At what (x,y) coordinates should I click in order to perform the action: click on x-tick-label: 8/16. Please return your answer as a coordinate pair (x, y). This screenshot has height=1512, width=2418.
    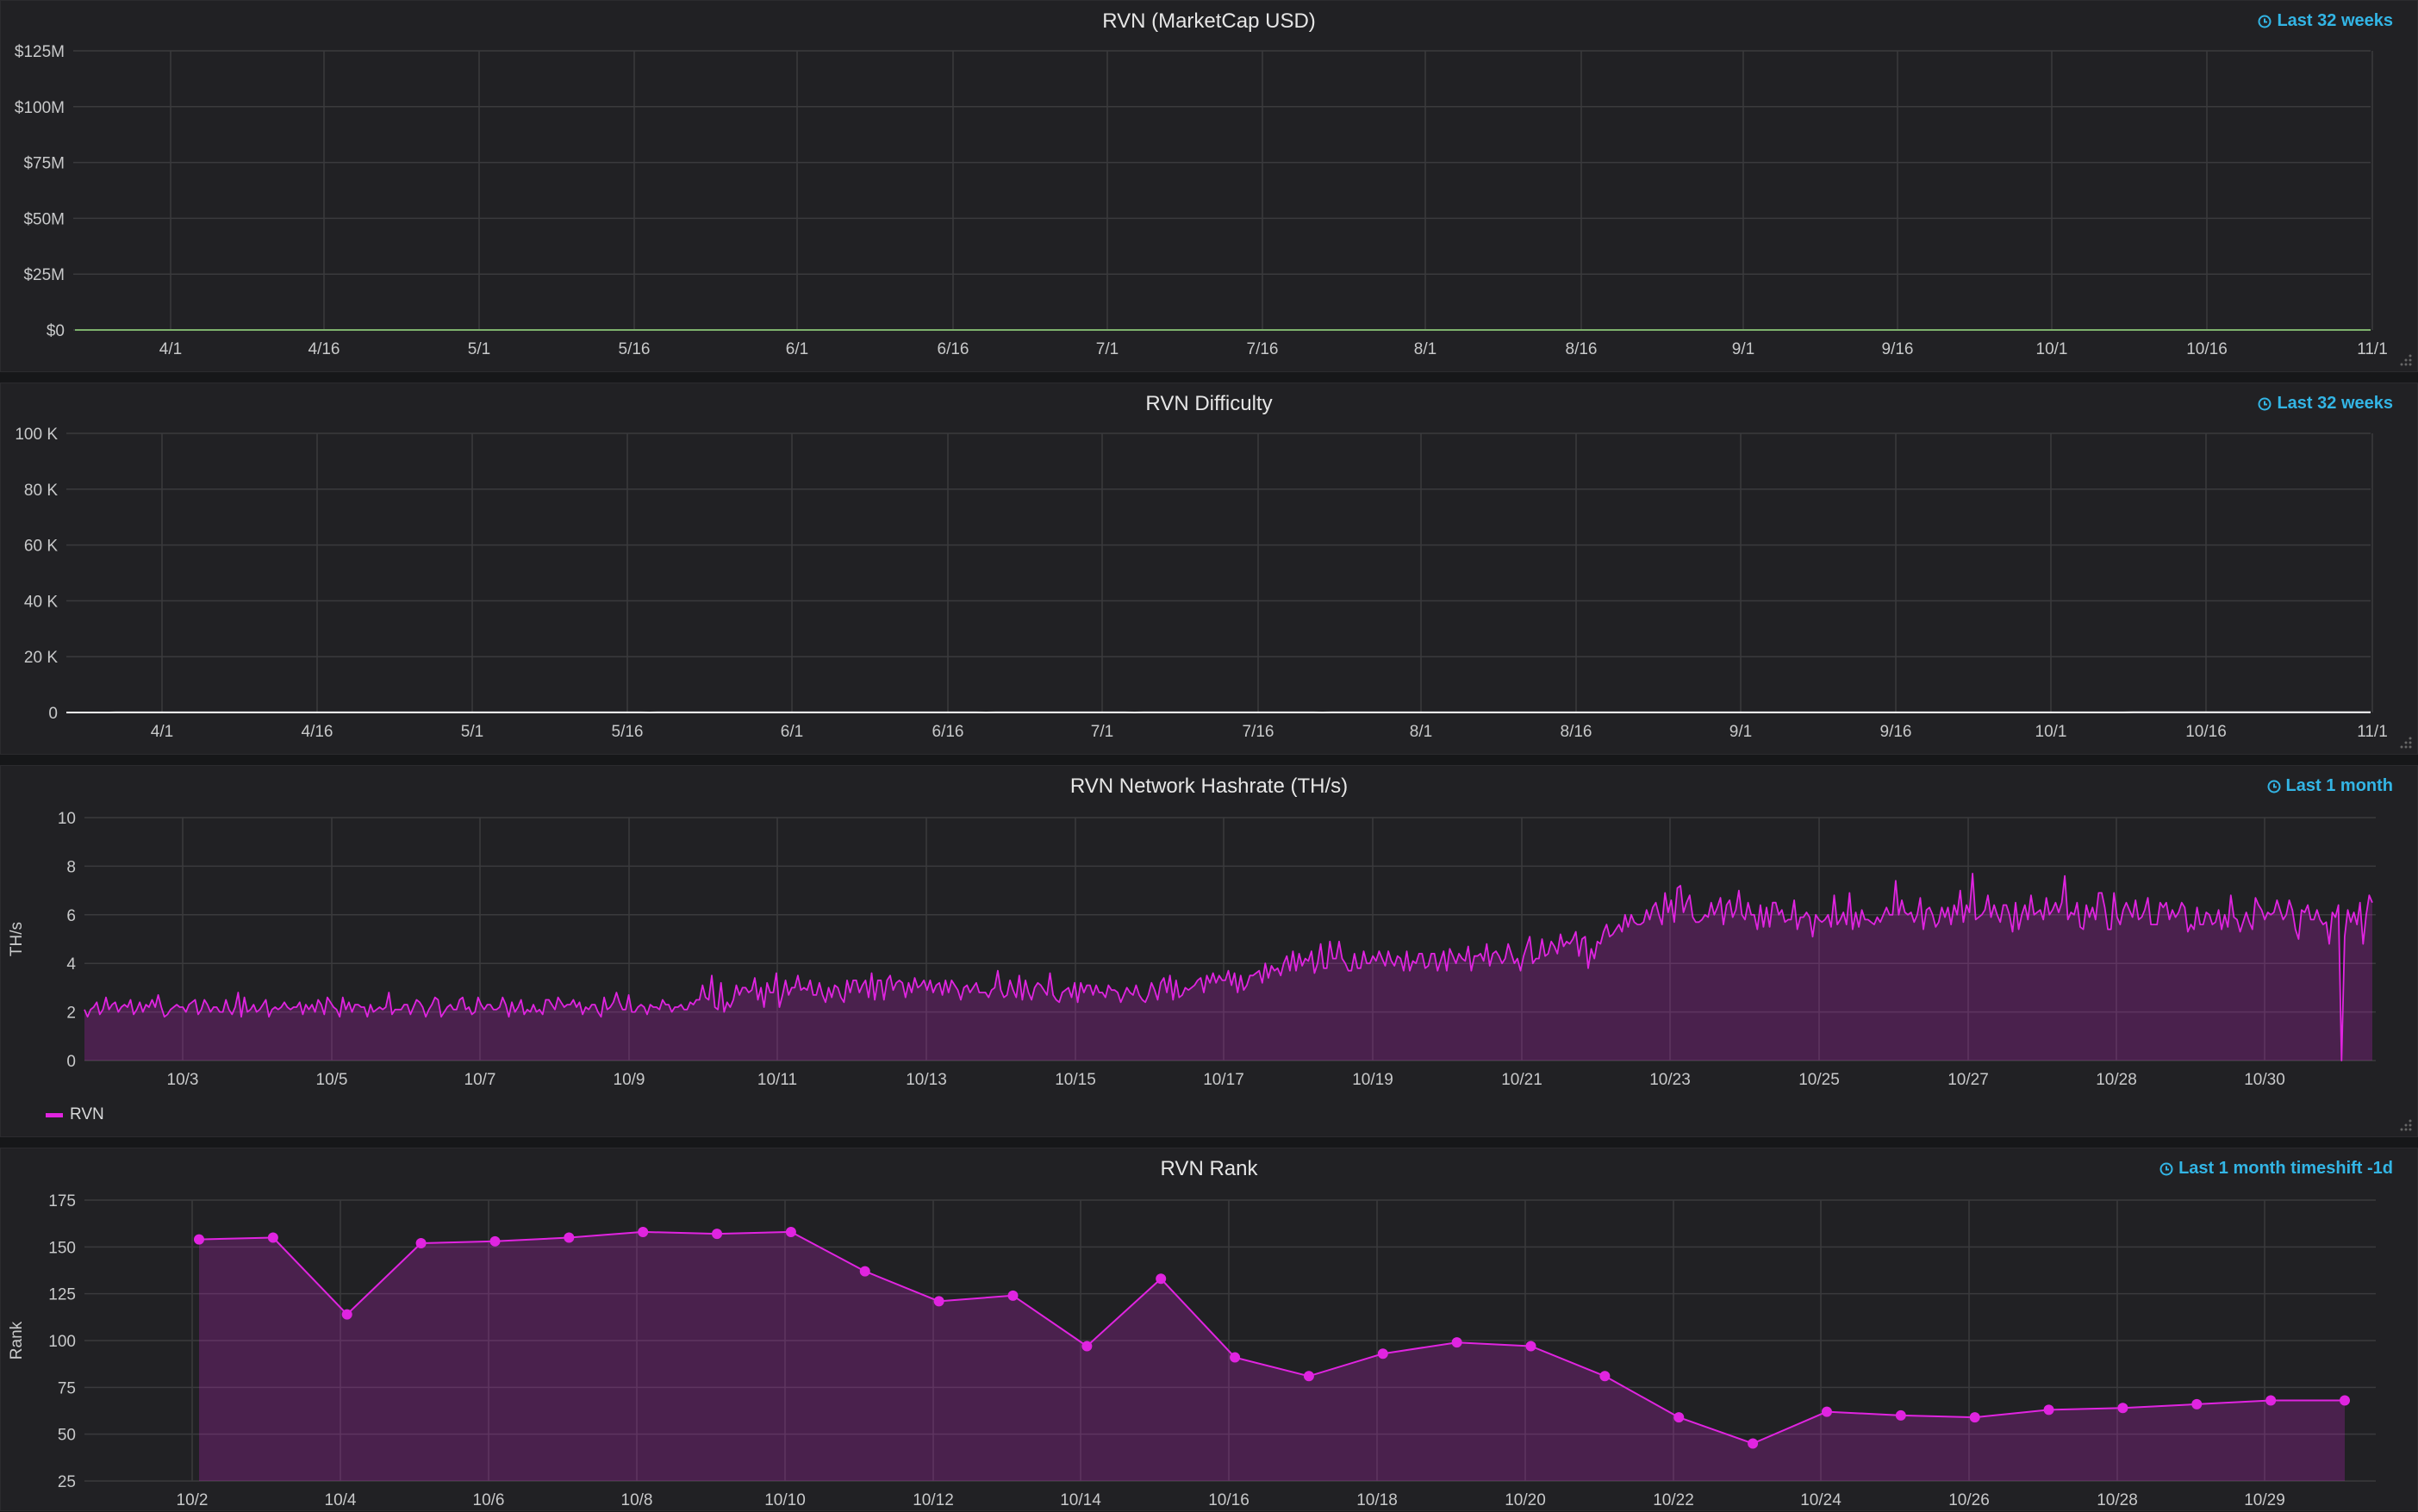
    Looking at the image, I should click on (1576, 732).